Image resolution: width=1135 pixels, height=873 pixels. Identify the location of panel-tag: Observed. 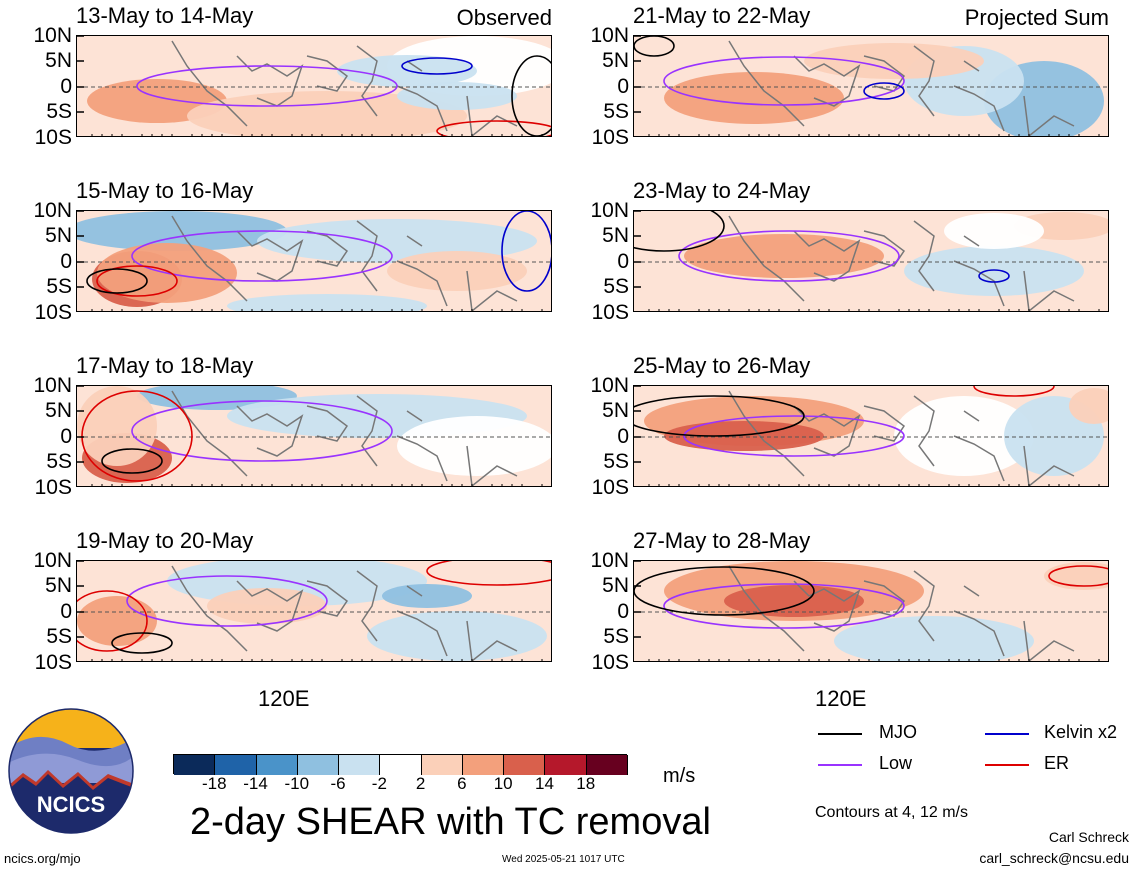
(504, 17).